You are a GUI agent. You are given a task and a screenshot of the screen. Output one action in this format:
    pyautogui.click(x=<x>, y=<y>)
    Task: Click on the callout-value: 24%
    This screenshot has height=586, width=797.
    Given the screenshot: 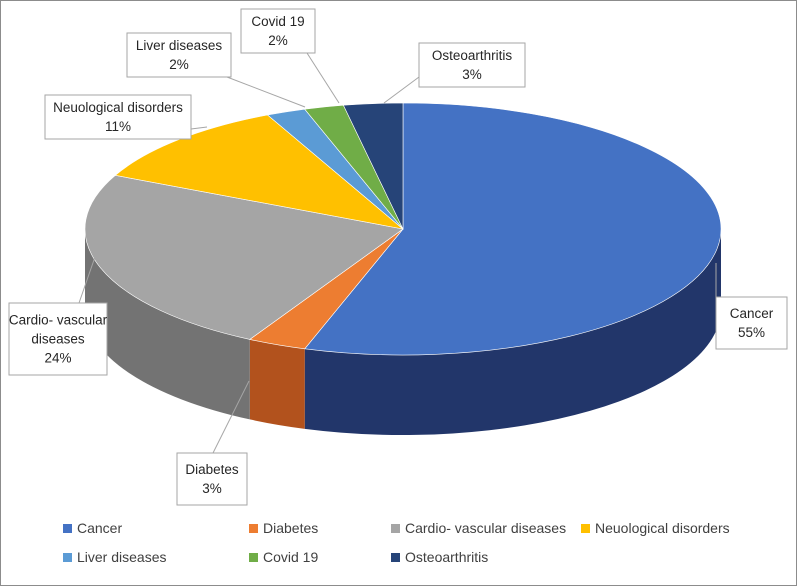 What is the action you would take?
    pyautogui.click(x=57, y=358)
    